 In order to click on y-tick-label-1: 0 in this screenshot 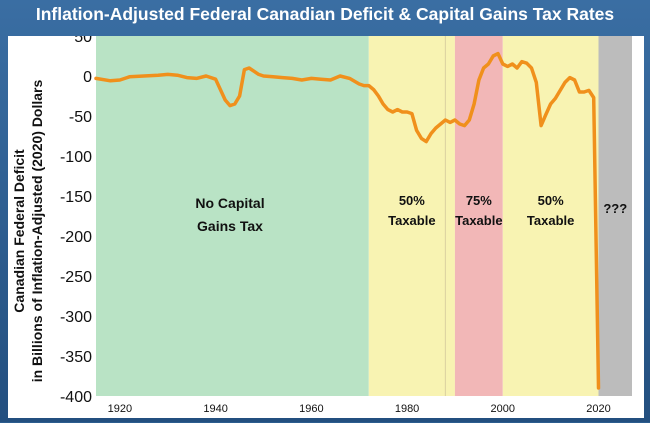, I will do `click(87, 77)`.